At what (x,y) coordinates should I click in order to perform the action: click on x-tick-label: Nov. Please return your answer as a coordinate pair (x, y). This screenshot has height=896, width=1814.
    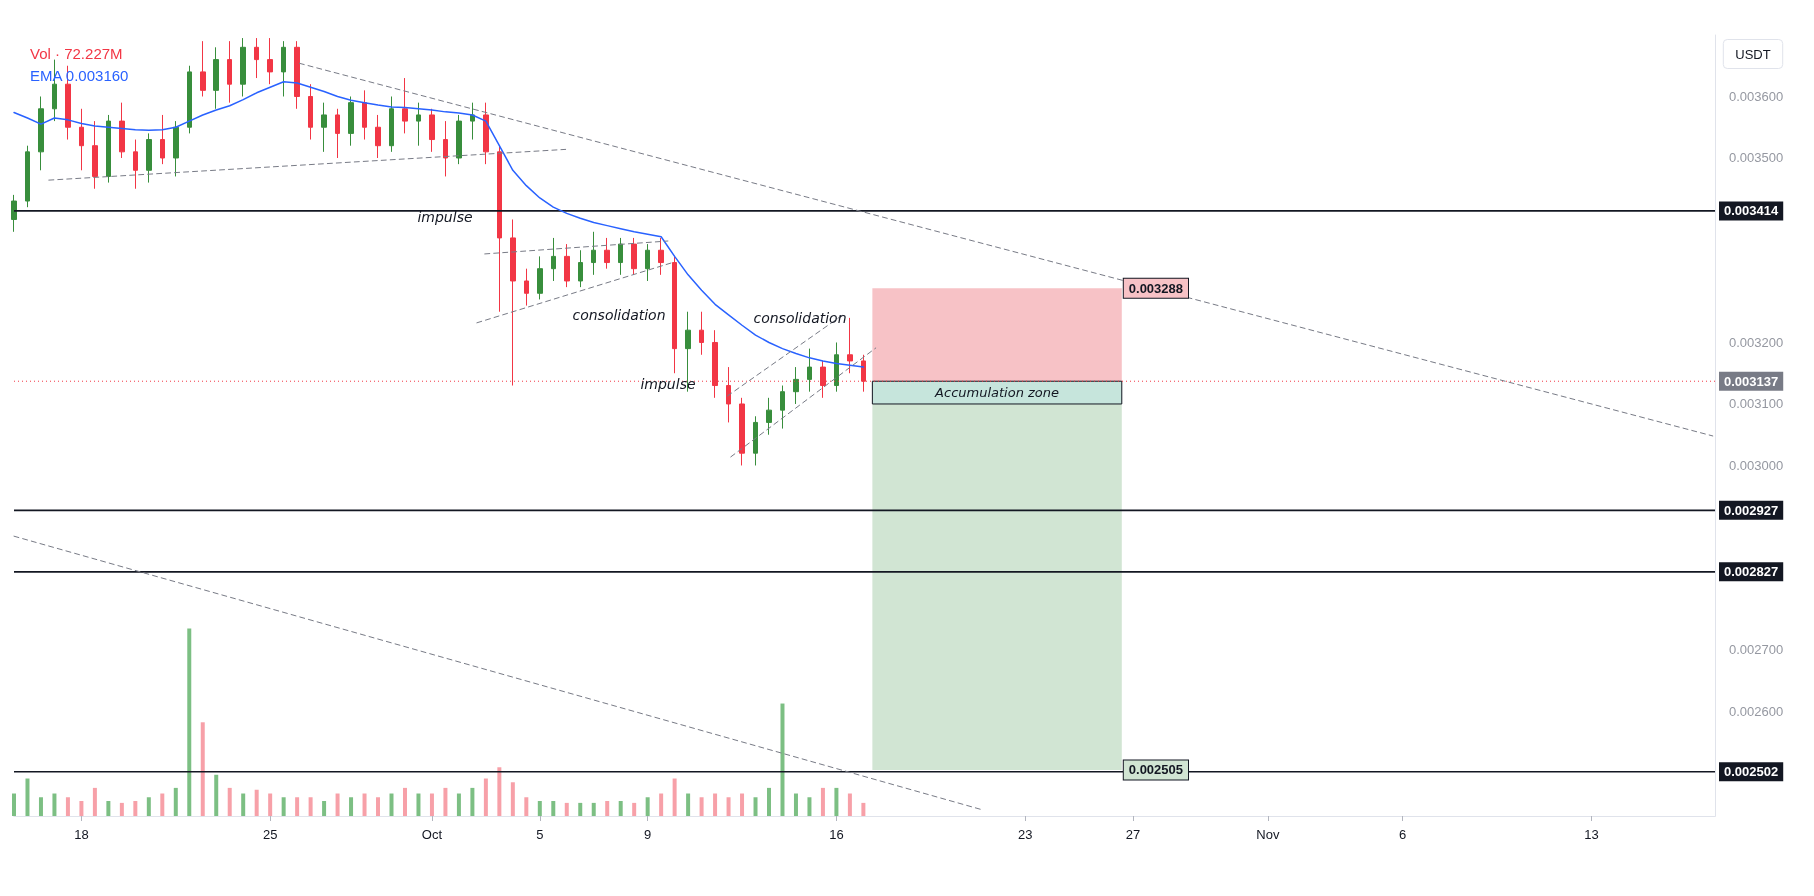
    Looking at the image, I should click on (1268, 834).